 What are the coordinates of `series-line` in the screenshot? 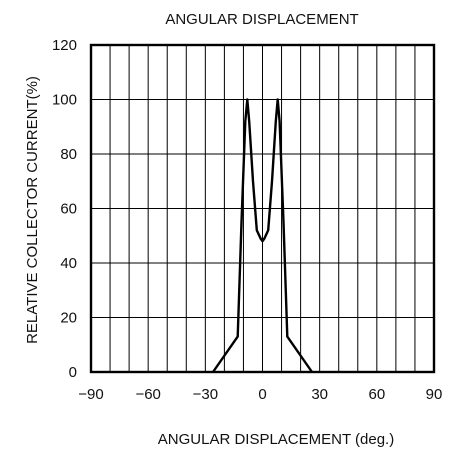 It's located at (262, 235).